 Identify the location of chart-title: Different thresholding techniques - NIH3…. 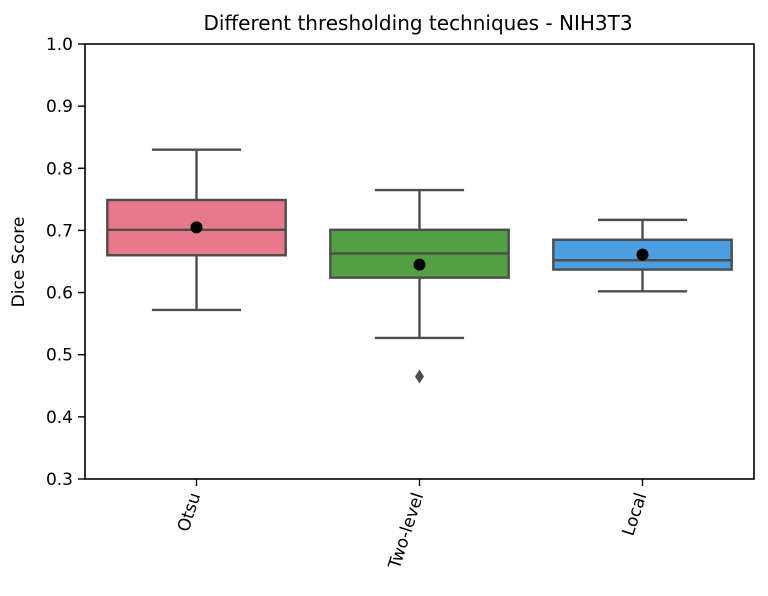
(417, 23).